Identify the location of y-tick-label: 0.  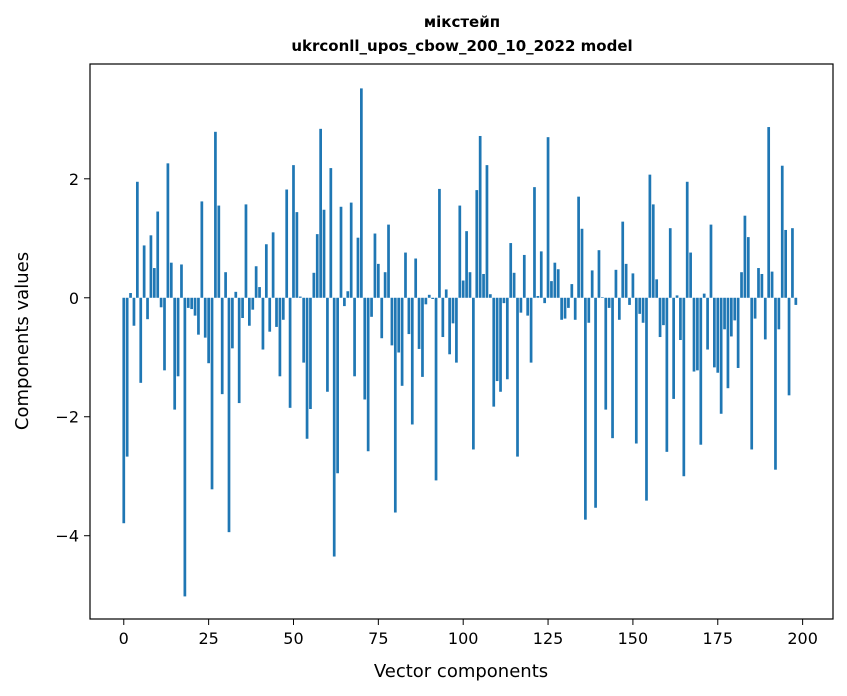
(74, 298).